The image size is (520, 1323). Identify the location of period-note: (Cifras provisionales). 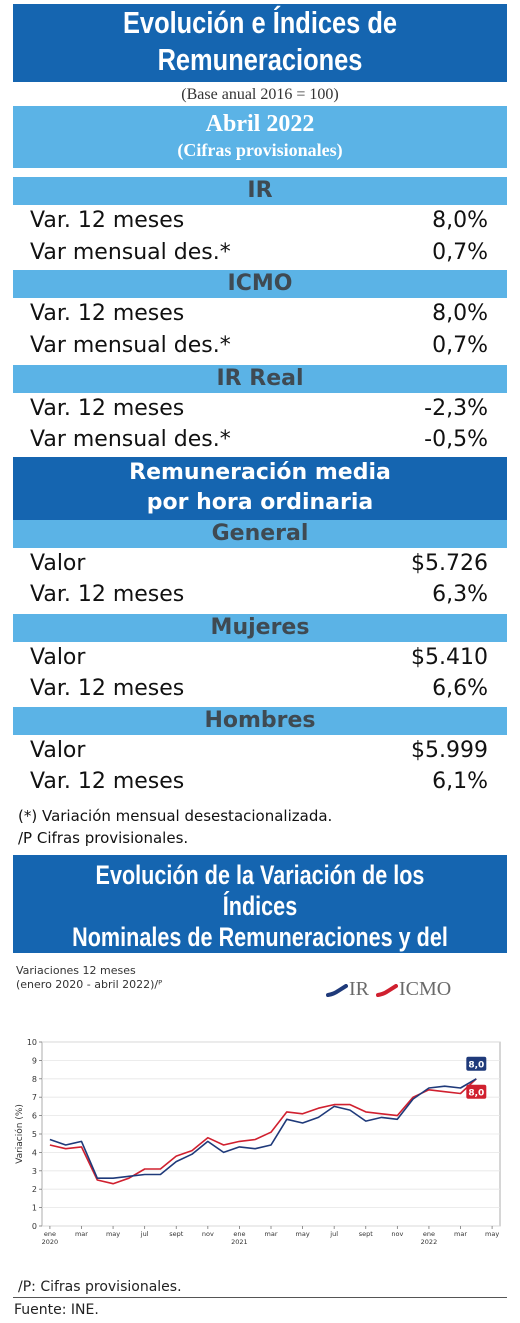
(260, 150).